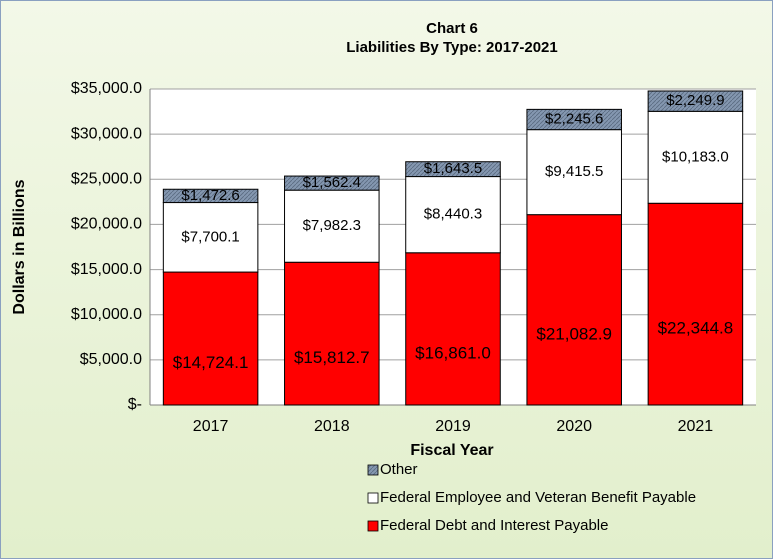 The height and width of the screenshot is (559, 773). I want to click on x-tick-label: 2019, so click(453, 426).